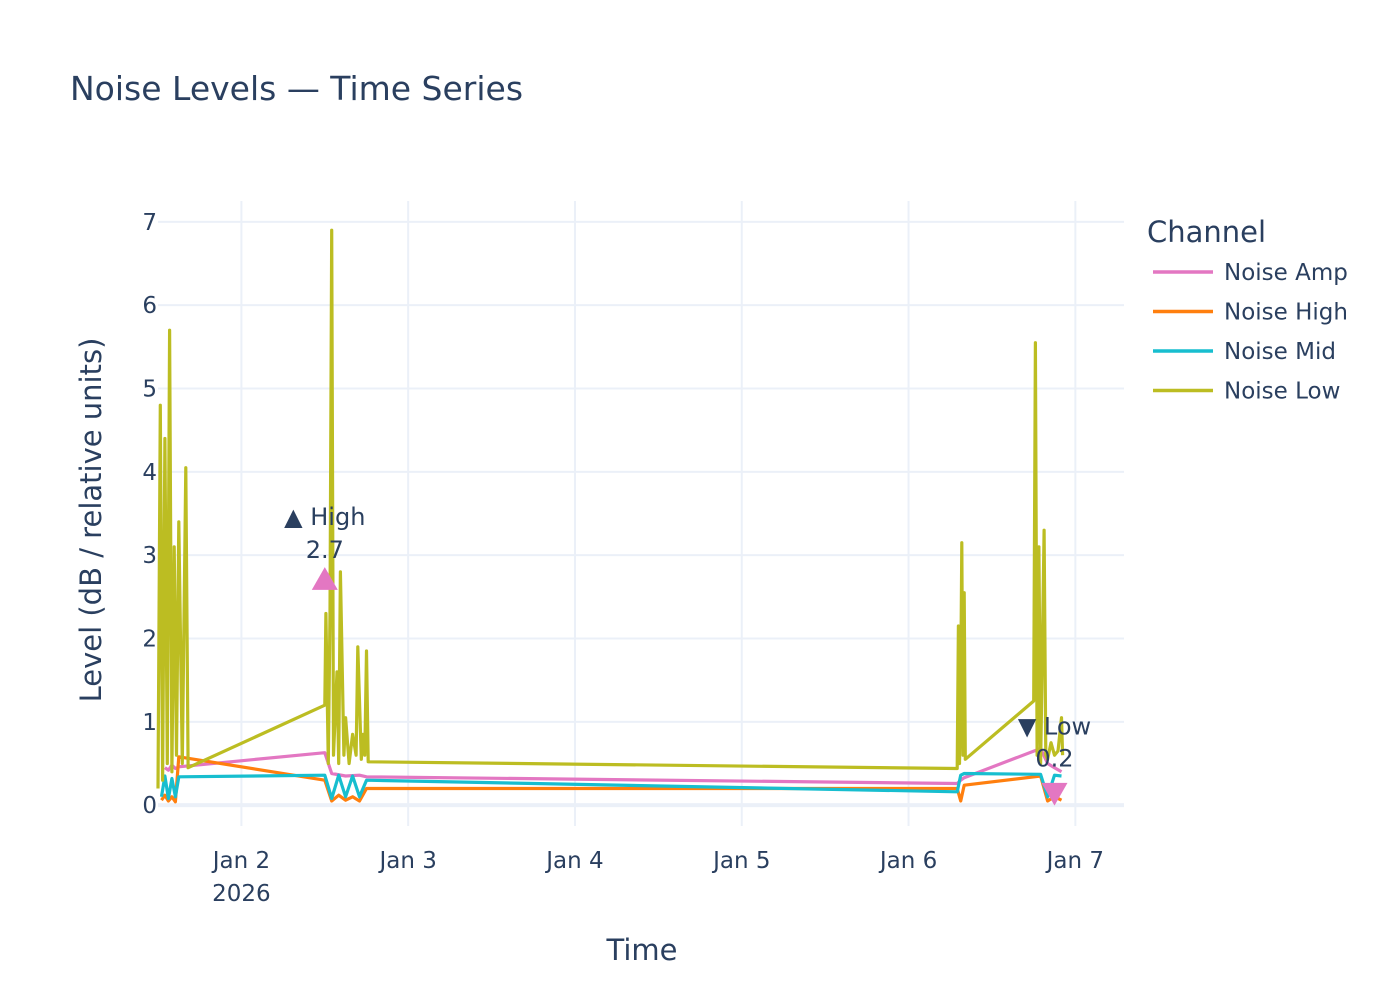  What do you see at coordinates (91, 520) in the screenshot?
I see `y-axis-title: Level (dB / relative units)` at bounding box center [91, 520].